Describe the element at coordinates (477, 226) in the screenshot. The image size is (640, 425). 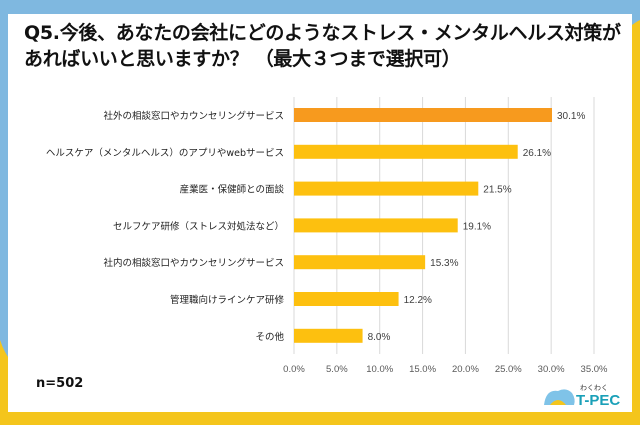
I see `data-label: 19.1%` at that location.